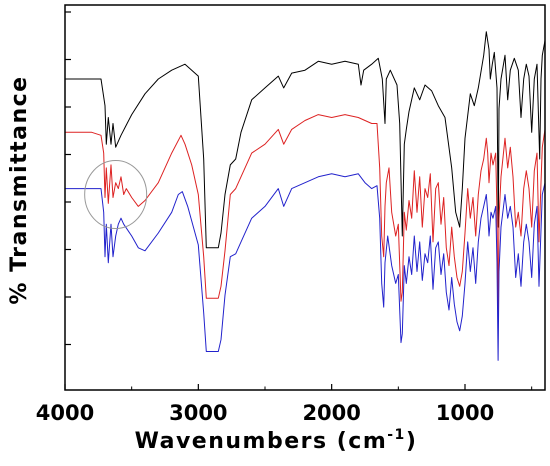 The image size is (550, 466). I want to click on y-axis-title-group: % Transmittance, so click(19, 189).